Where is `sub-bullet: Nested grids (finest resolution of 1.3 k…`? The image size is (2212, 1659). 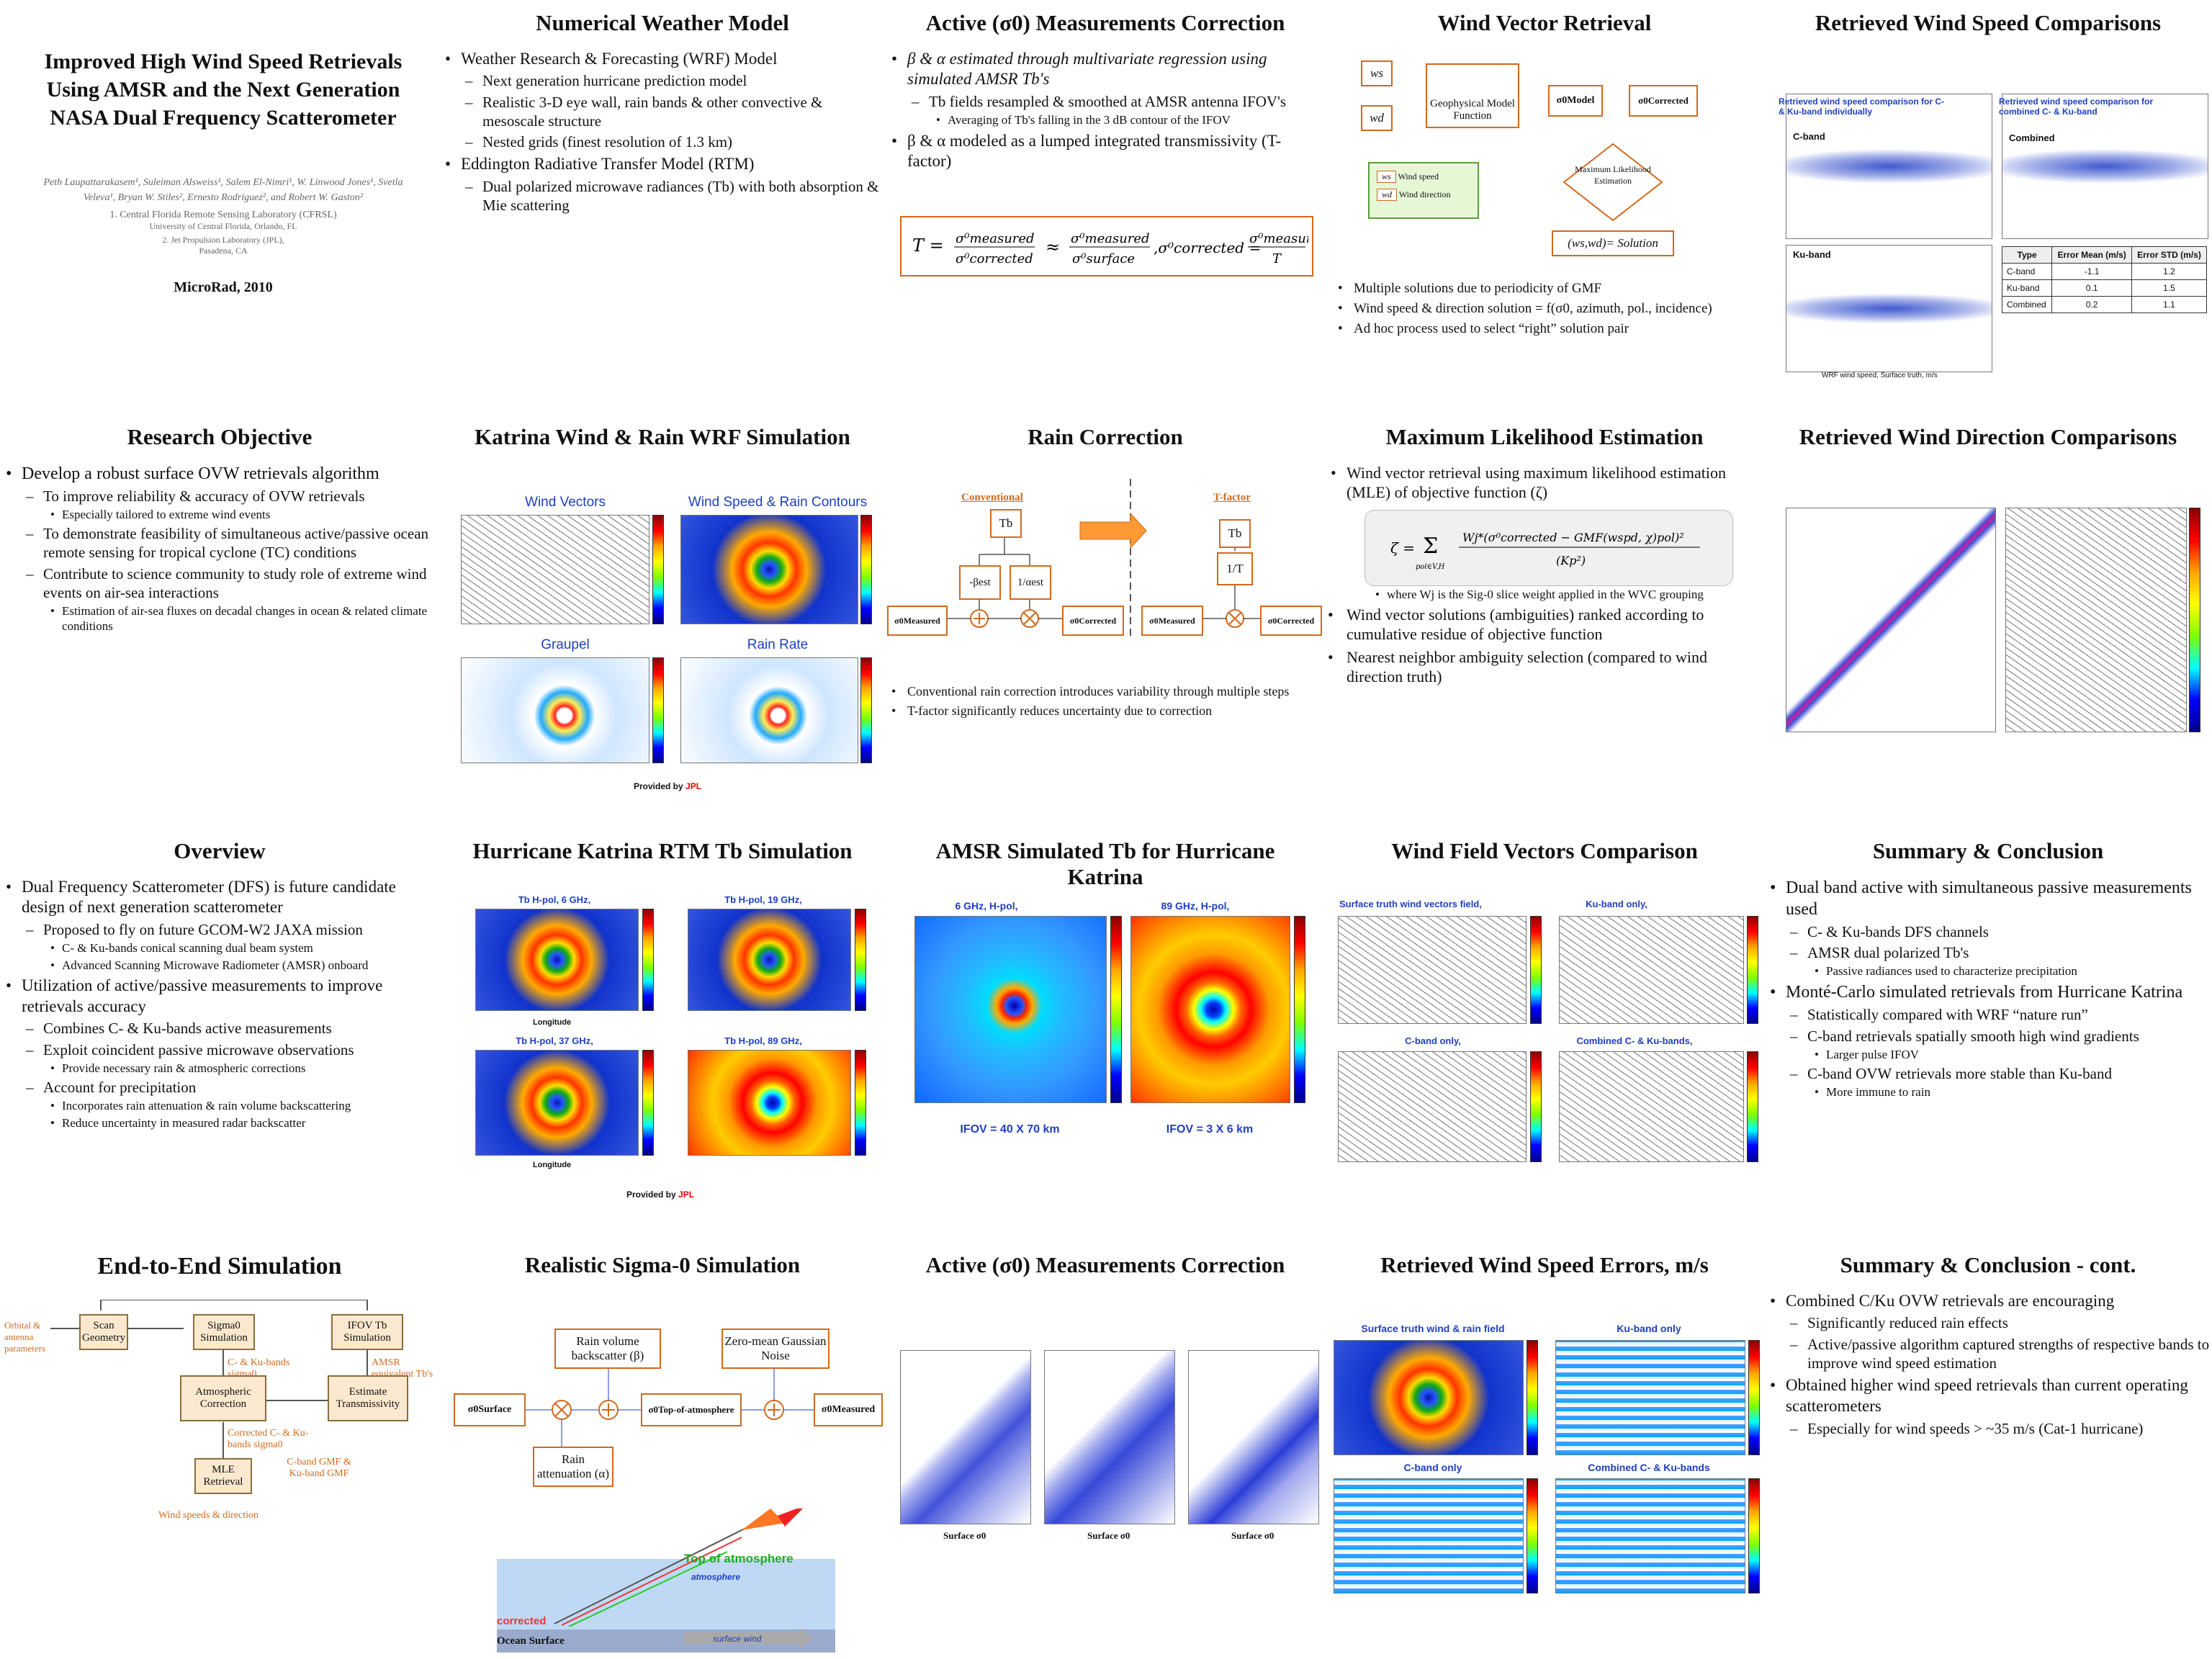 sub-bullet: Nested grids (finest resolution of 1.3 k… is located at coordinates (675, 142).